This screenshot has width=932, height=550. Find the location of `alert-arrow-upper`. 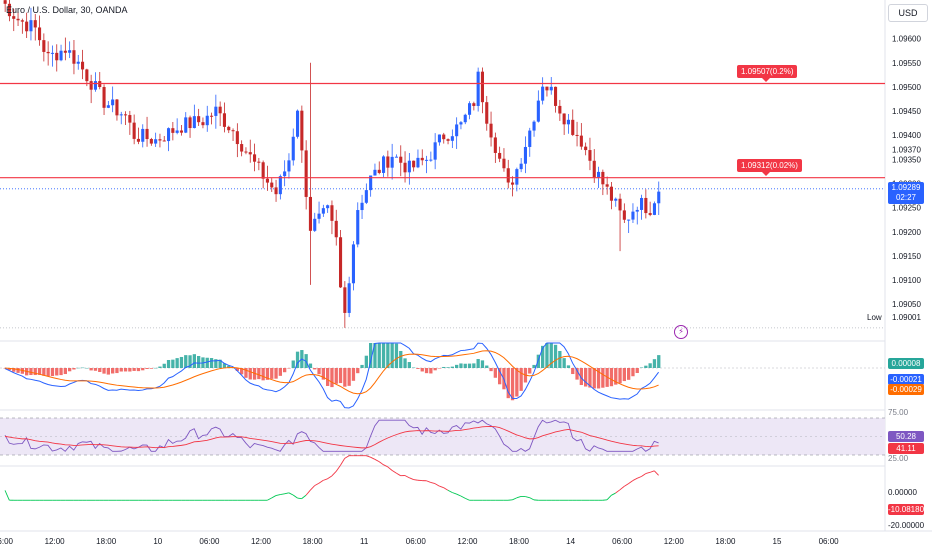

alert-arrow-upper is located at coordinates (766, 79).